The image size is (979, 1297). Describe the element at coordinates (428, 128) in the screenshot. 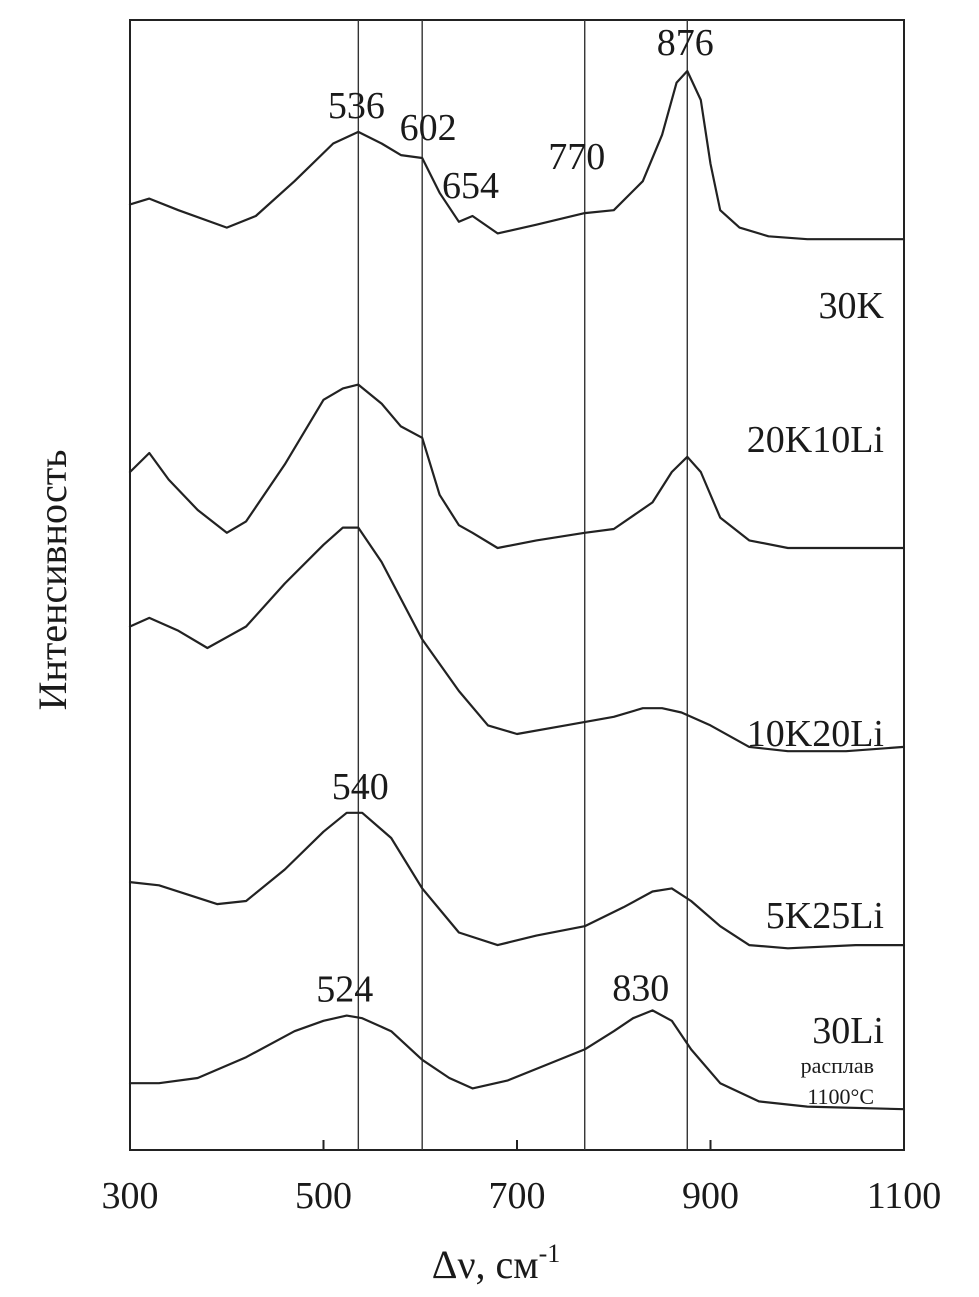

I see `peak-label-602: 602` at that location.